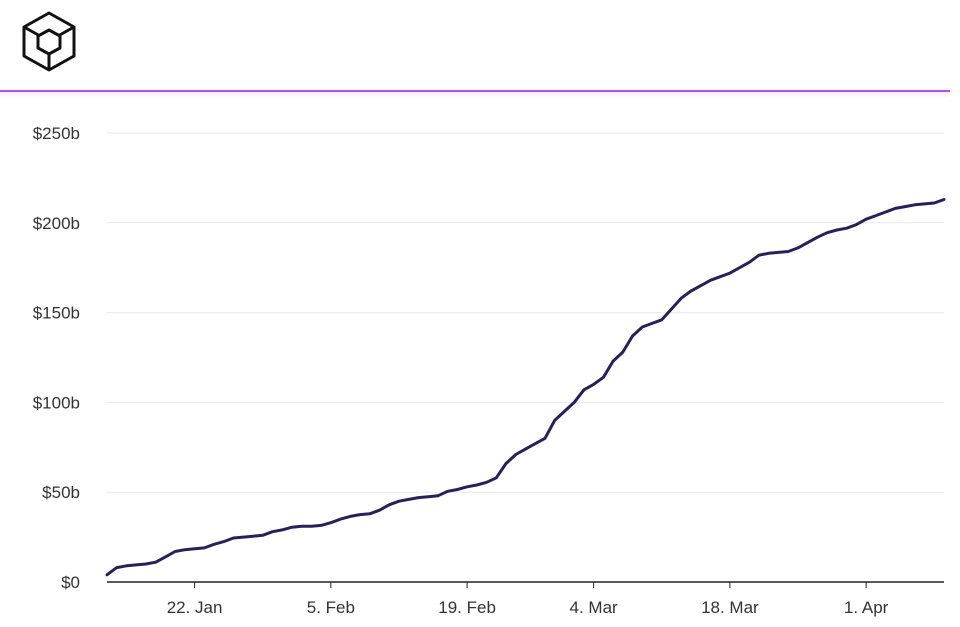  What do you see at coordinates (56, 313) in the screenshot?
I see `y-tick-label: $150b` at bounding box center [56, 313].